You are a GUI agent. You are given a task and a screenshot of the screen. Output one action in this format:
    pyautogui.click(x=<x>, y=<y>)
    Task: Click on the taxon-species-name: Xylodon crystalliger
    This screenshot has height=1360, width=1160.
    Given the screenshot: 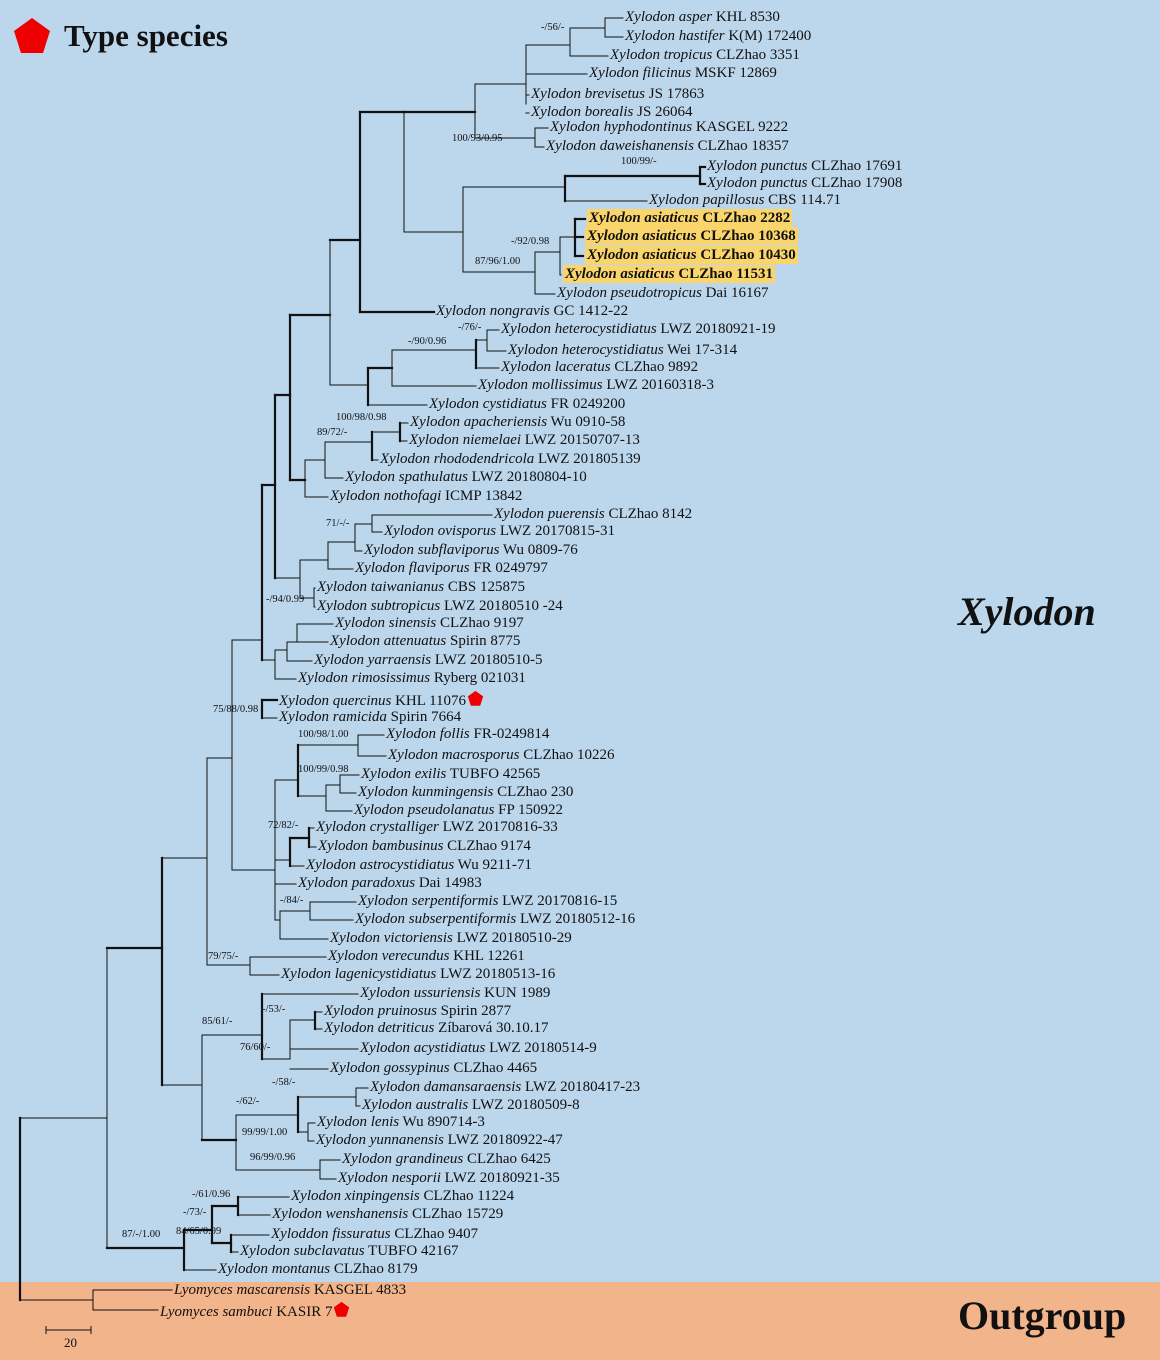 What is the action you would take?
    pyautogui.click(x=377, y=827)
    